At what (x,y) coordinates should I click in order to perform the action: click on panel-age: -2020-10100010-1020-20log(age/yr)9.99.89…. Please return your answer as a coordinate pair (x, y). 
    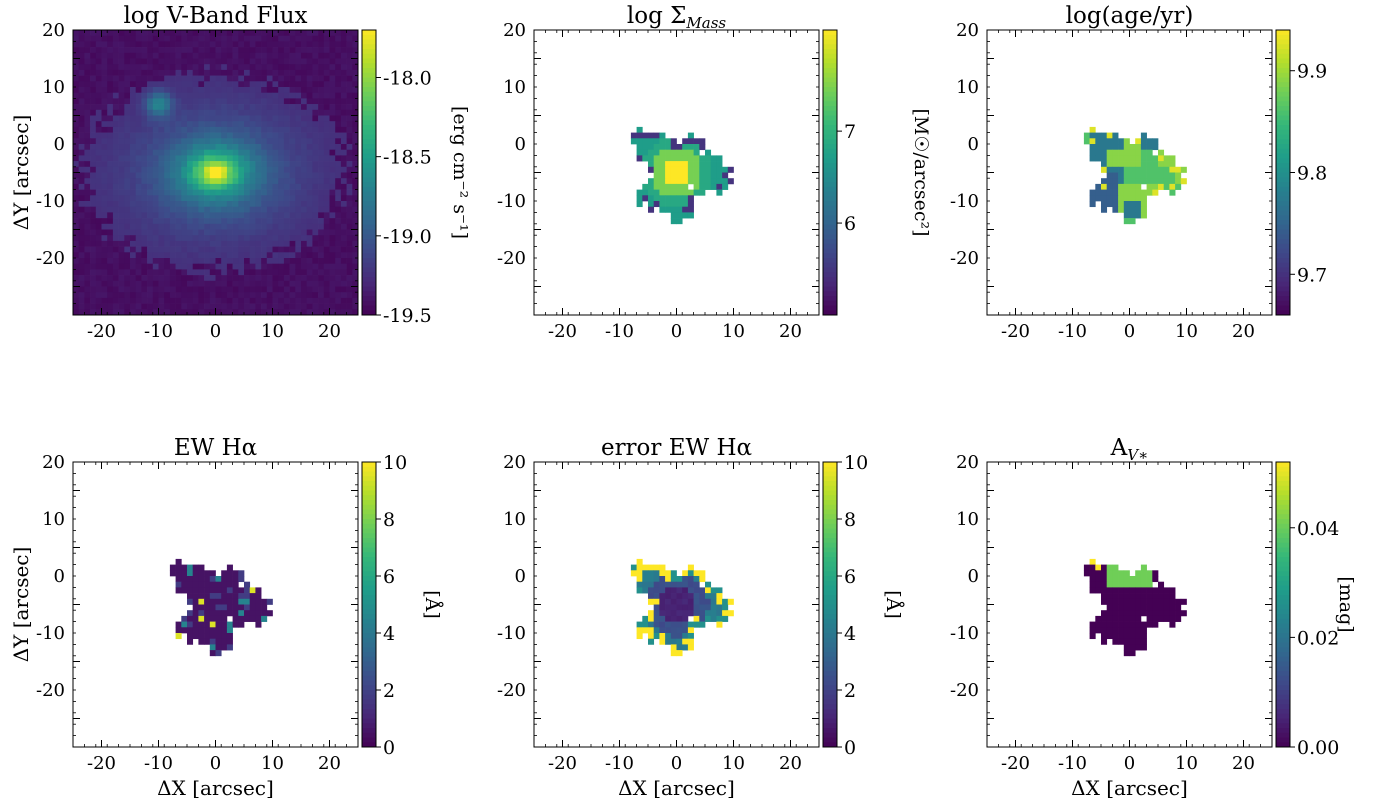
    Looking at the image, I should click on (1138, 172).